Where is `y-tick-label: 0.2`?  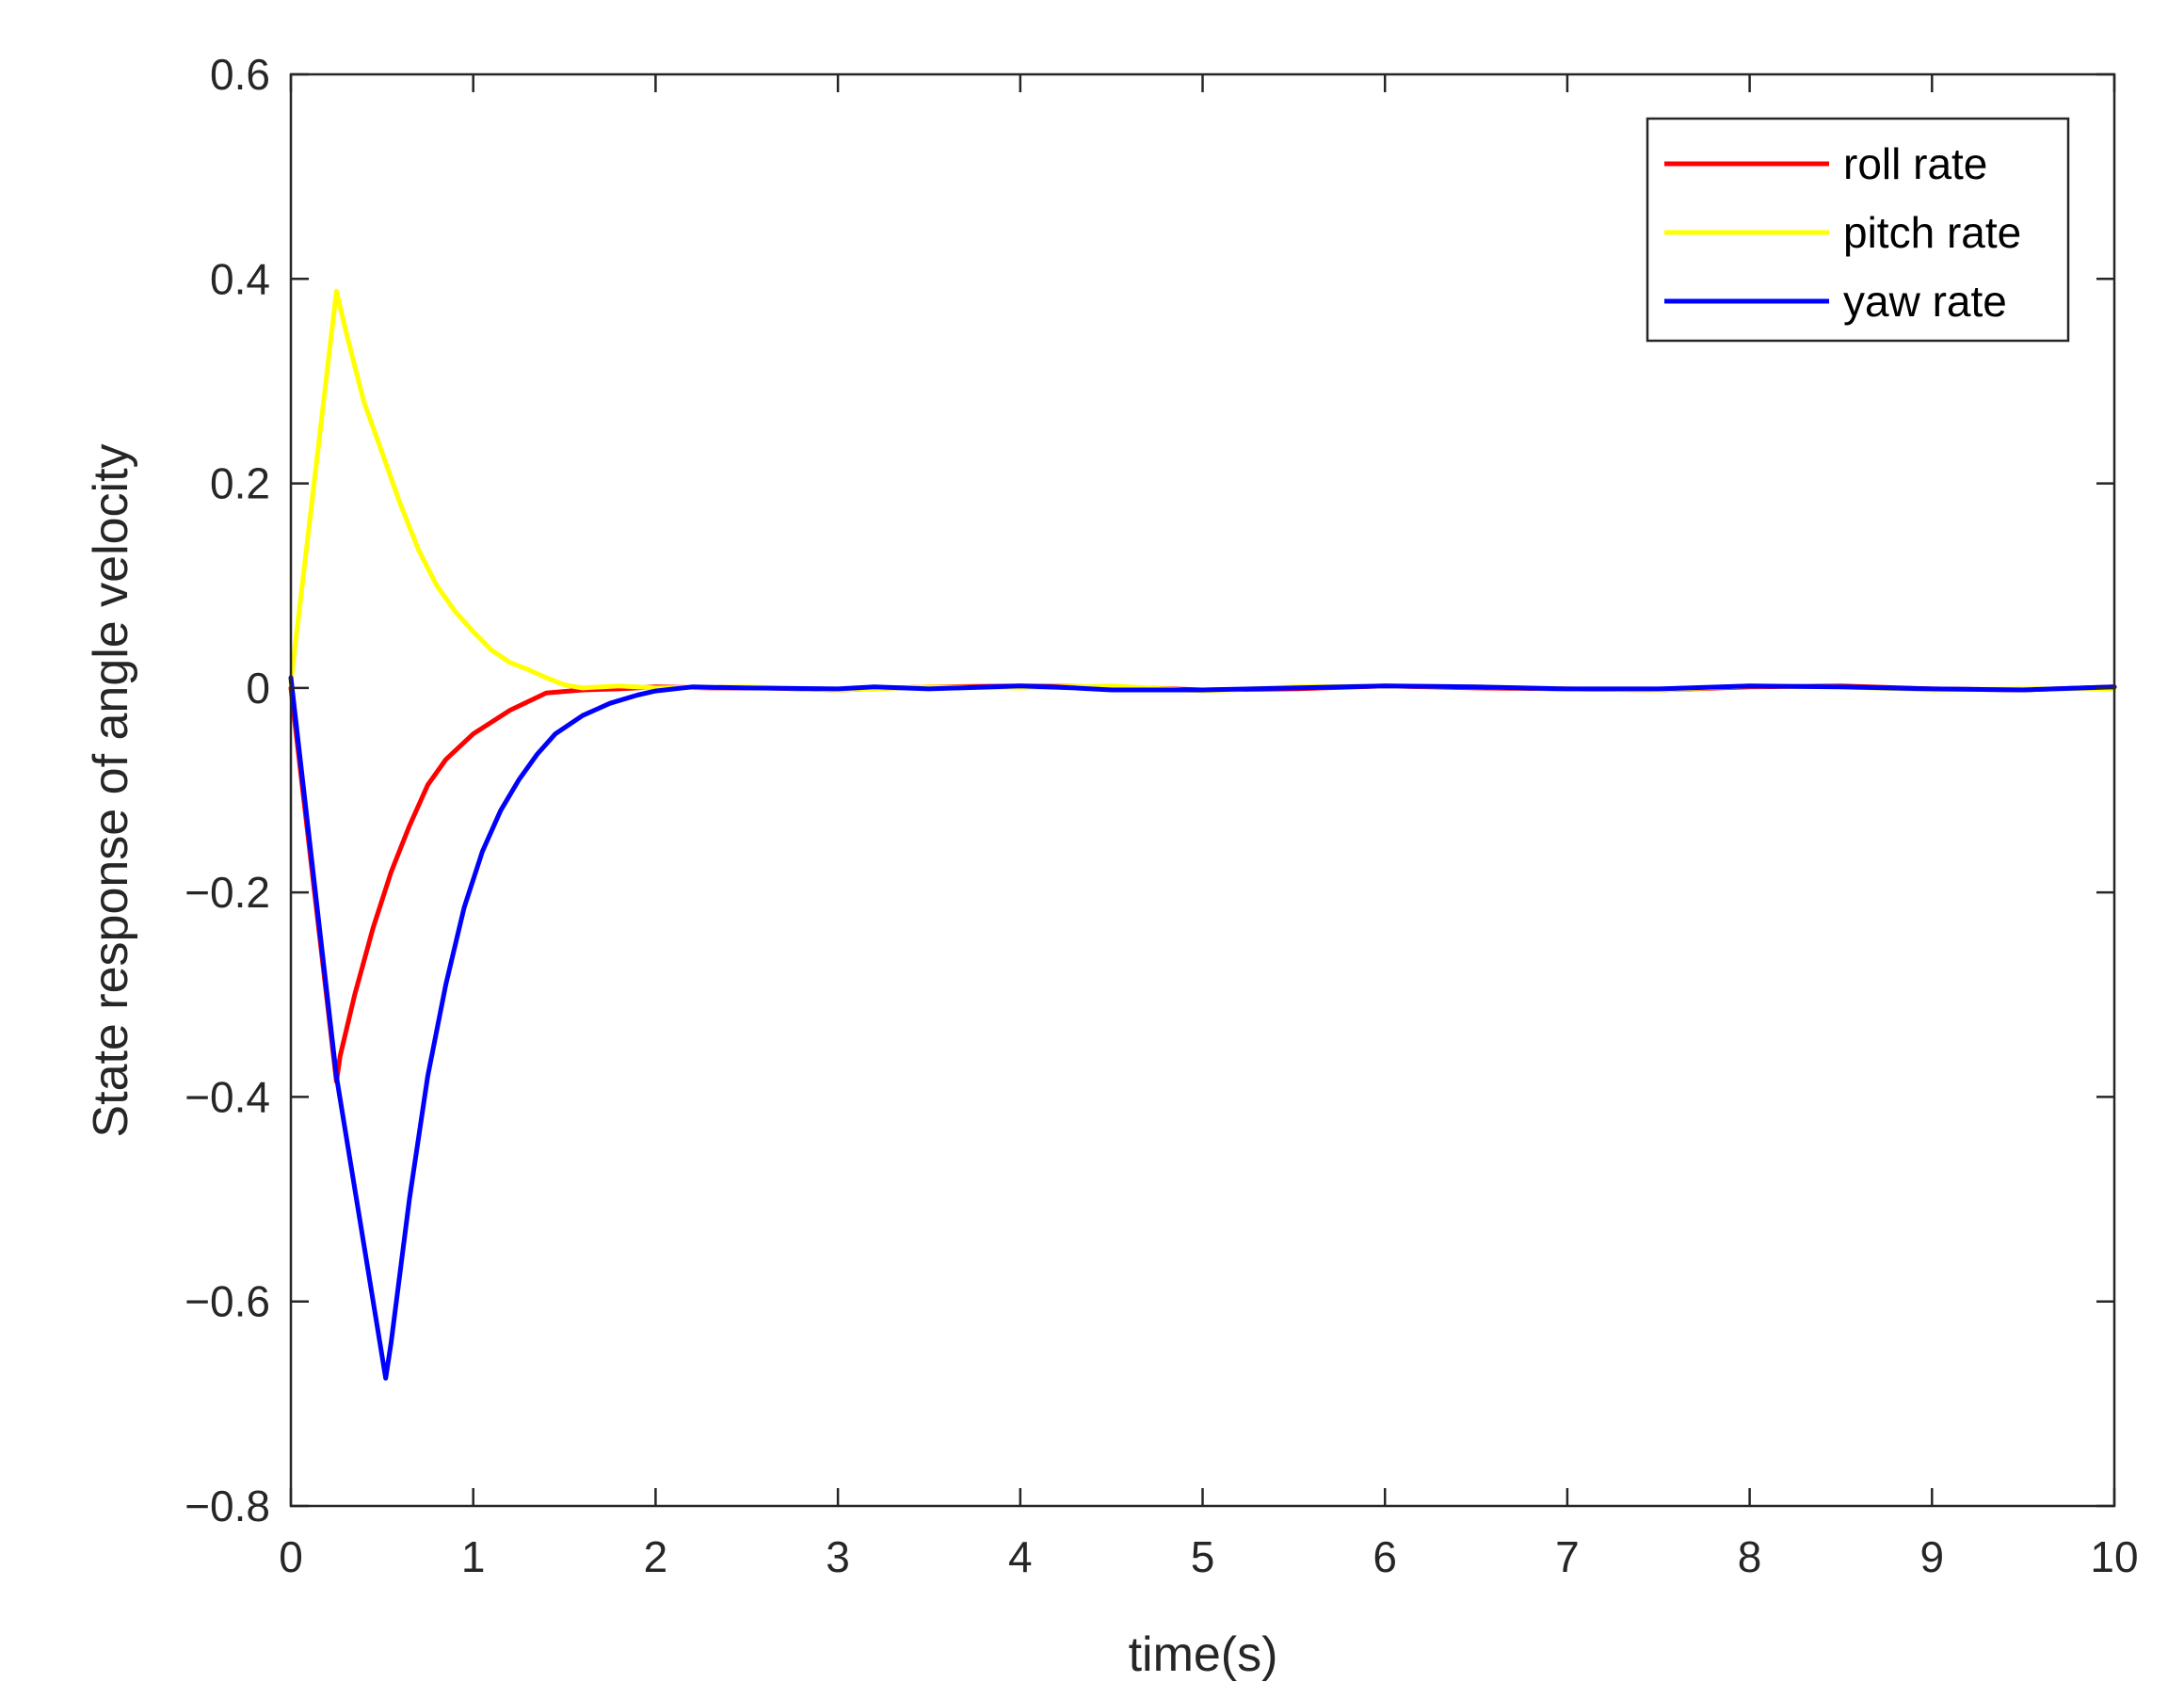 y-tick-label: 0.2 is located at coordinates (240, 483).